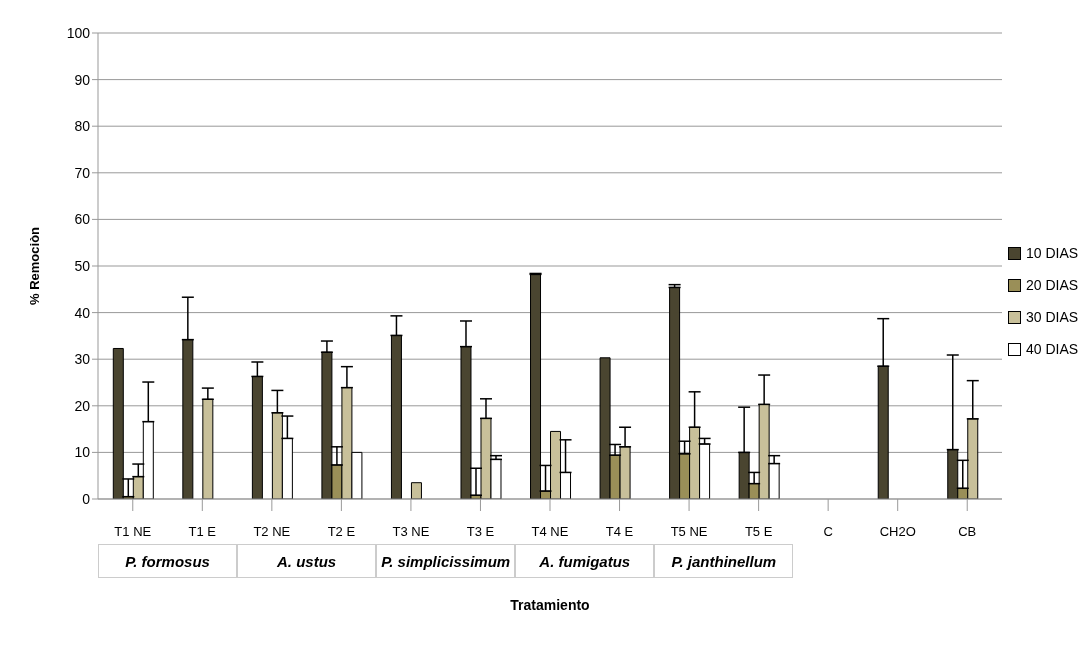  Describe the element at coordinates (828, 532) in the screenshot. I see `x-tick-label: C` at that location.